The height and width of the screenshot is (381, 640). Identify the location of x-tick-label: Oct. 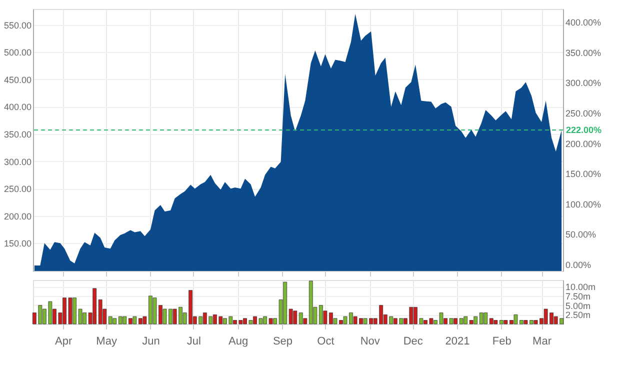
(325, 342).